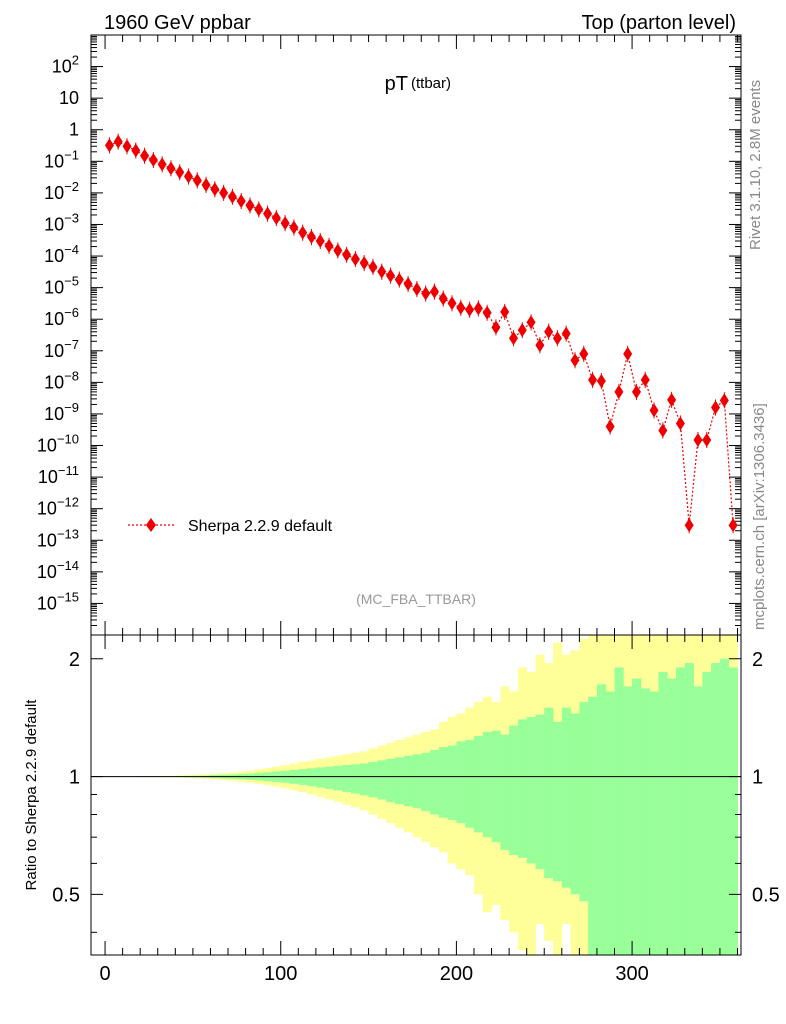  Describe the element at coordinates (658, 23) in the screenshot. I see `header-right: Top (parton level)` at that location.